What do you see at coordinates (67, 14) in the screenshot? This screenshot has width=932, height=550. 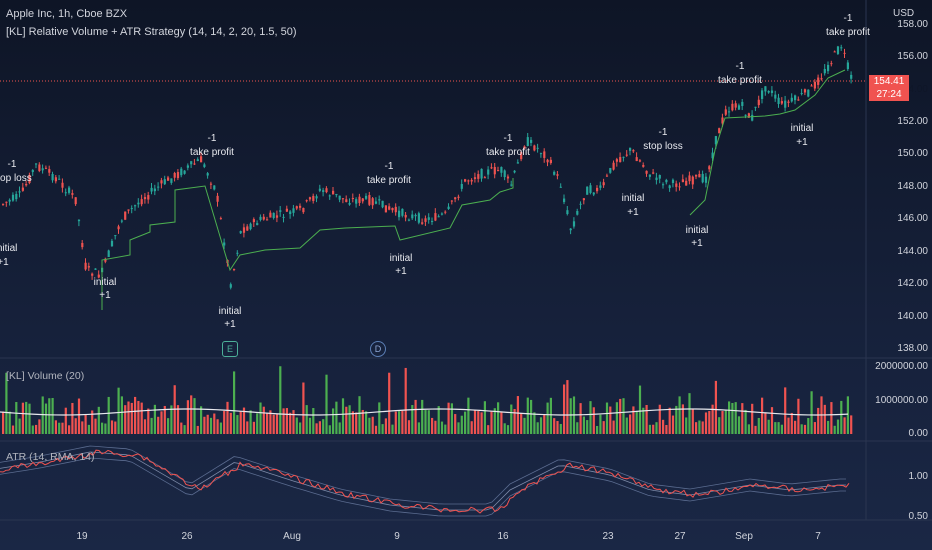 I see `symbol-title: Apple Inc, 1h, Cboe BZX` at bounding box center [67, 14].